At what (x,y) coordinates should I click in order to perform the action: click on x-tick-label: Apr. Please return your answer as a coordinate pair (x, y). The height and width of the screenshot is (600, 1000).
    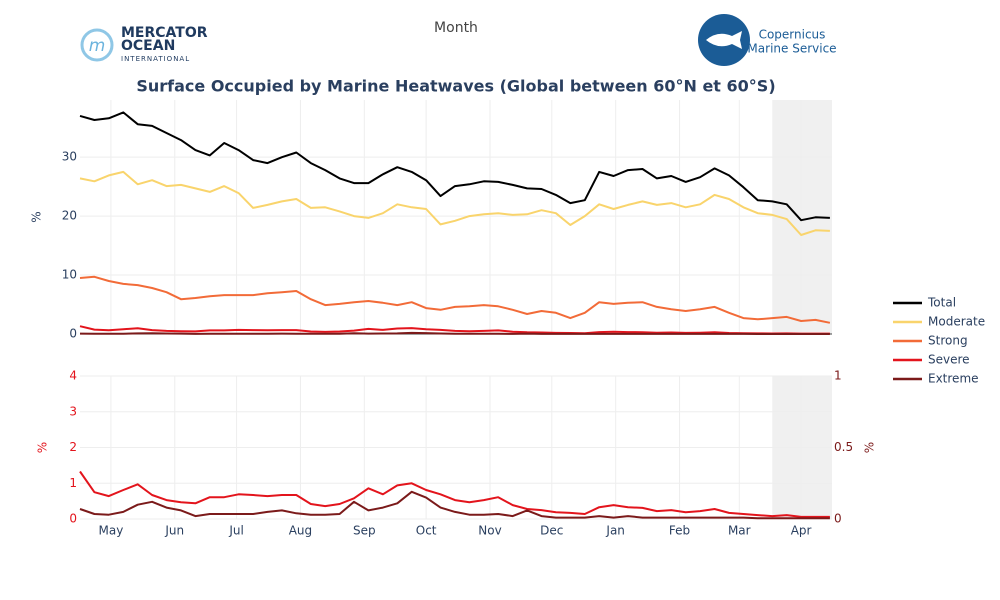
    Looking at the image, I should click on (801, 531).